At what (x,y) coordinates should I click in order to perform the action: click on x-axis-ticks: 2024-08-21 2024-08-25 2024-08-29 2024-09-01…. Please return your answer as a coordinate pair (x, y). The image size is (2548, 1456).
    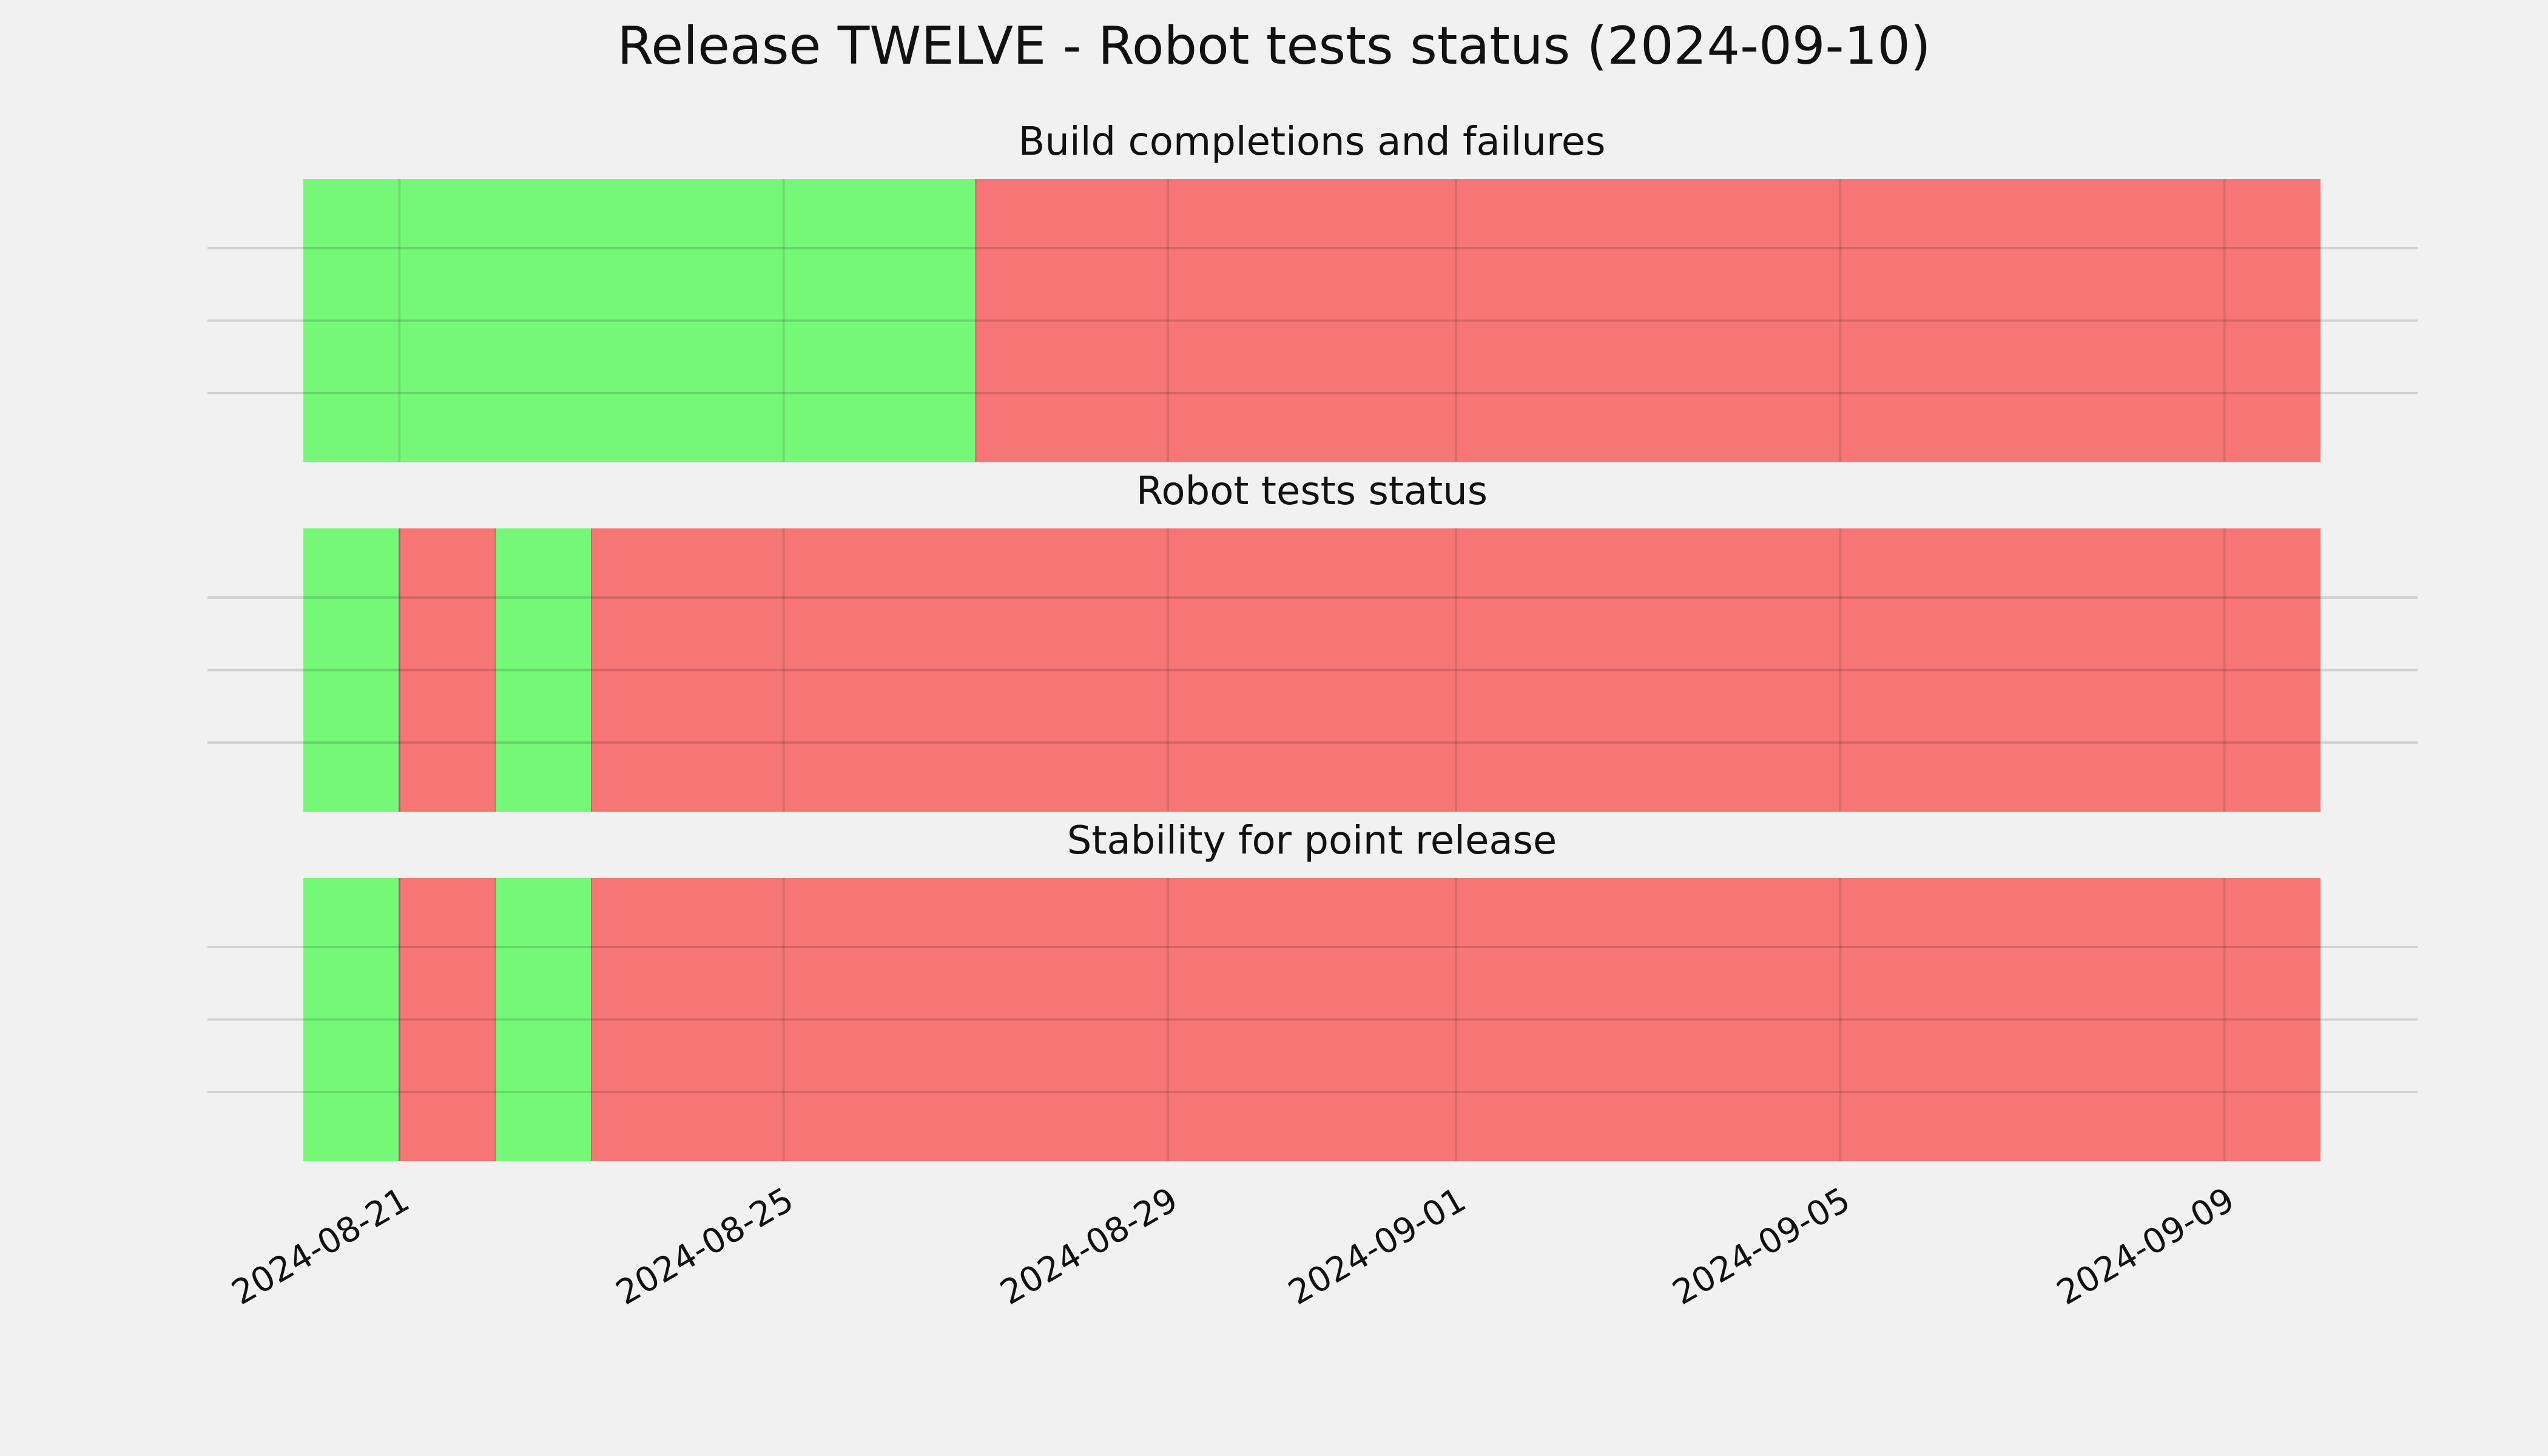
    Looking at the image, I should click on (1233, 1246).